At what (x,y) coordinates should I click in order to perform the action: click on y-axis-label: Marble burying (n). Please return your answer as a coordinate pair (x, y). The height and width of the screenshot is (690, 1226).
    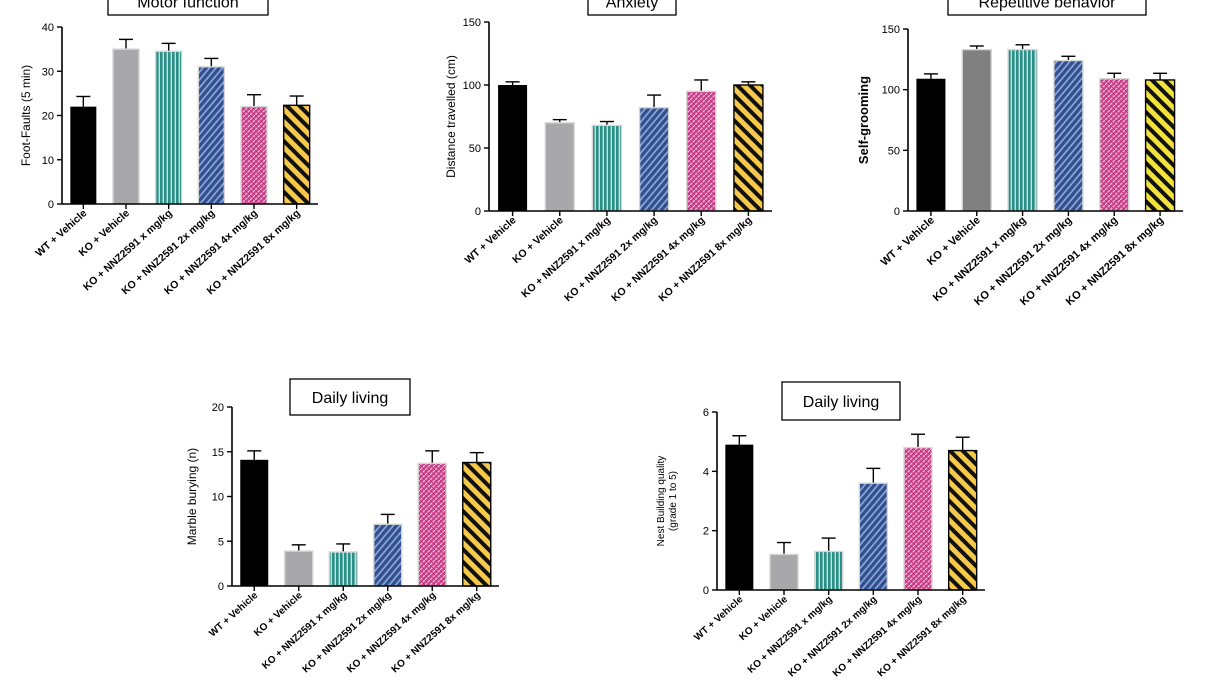
    Looking at the image, I should click on (192, 496).